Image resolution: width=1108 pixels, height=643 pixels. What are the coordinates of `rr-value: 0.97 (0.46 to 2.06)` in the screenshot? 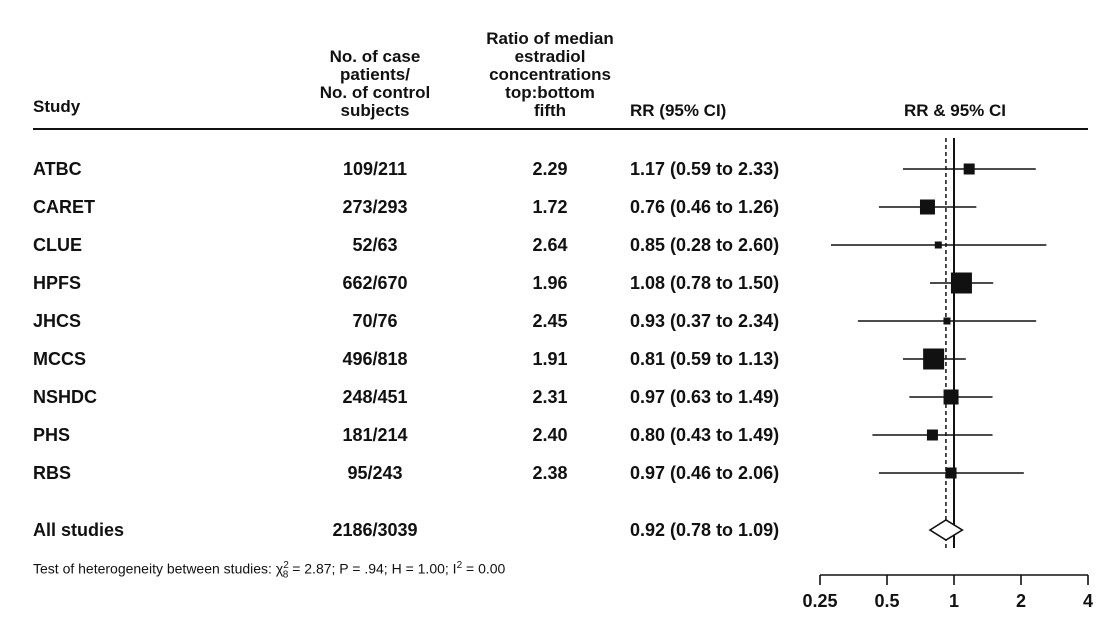 It's located at (705, 473).